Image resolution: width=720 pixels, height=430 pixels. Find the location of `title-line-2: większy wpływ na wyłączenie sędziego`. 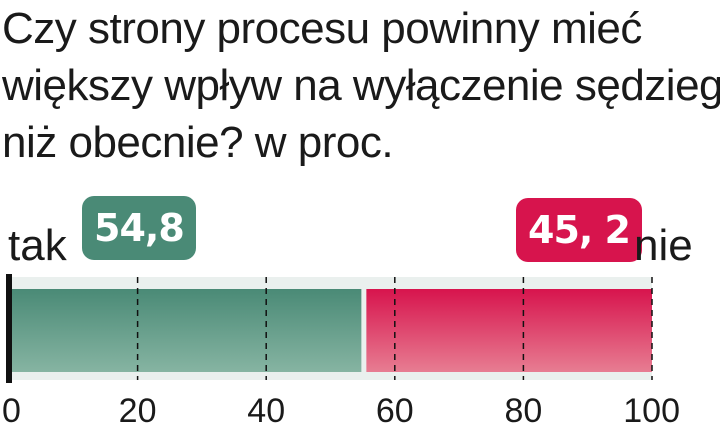

title-line-2: większy wpływ na wyłączenie sędziego is located at coordinates (361, 85).